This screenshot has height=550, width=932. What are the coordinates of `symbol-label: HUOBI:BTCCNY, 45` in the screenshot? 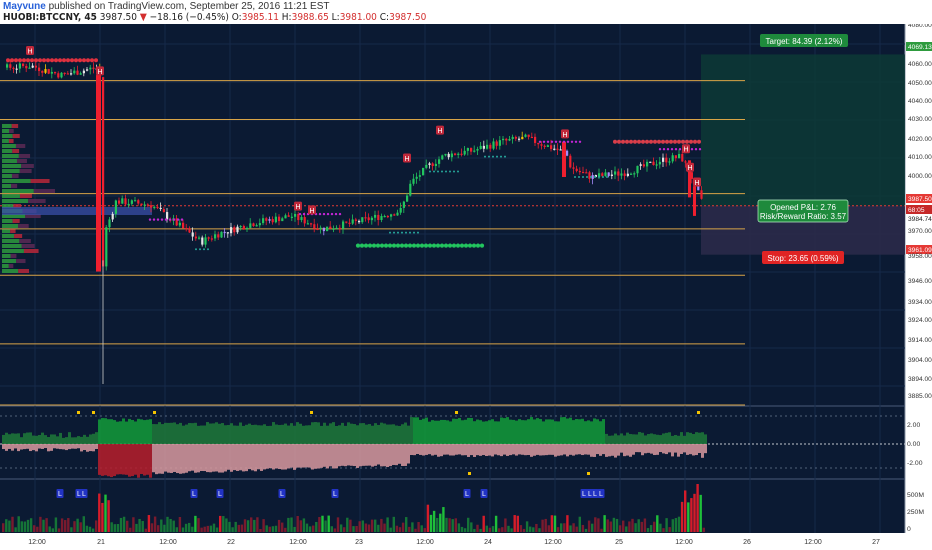 It's located at (50, 17).